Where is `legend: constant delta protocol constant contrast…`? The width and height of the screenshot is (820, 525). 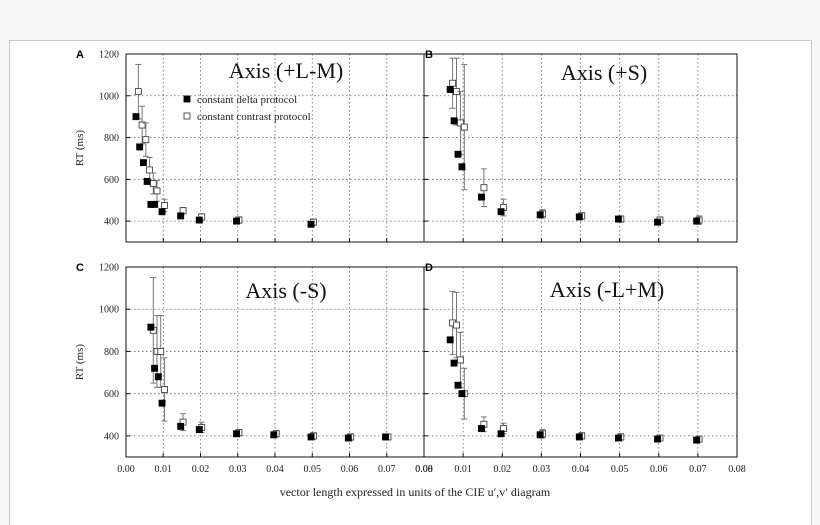 legend: constant delta protocol constant contrast… is located at coordinates (247, 108).